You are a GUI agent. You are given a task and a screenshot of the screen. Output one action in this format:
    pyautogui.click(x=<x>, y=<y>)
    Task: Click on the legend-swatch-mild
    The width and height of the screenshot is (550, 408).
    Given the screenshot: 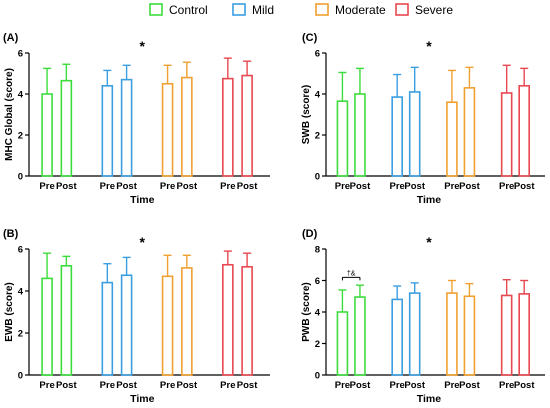 What is the action you would take?
    pyautogui.click(x=239, y=9)
    